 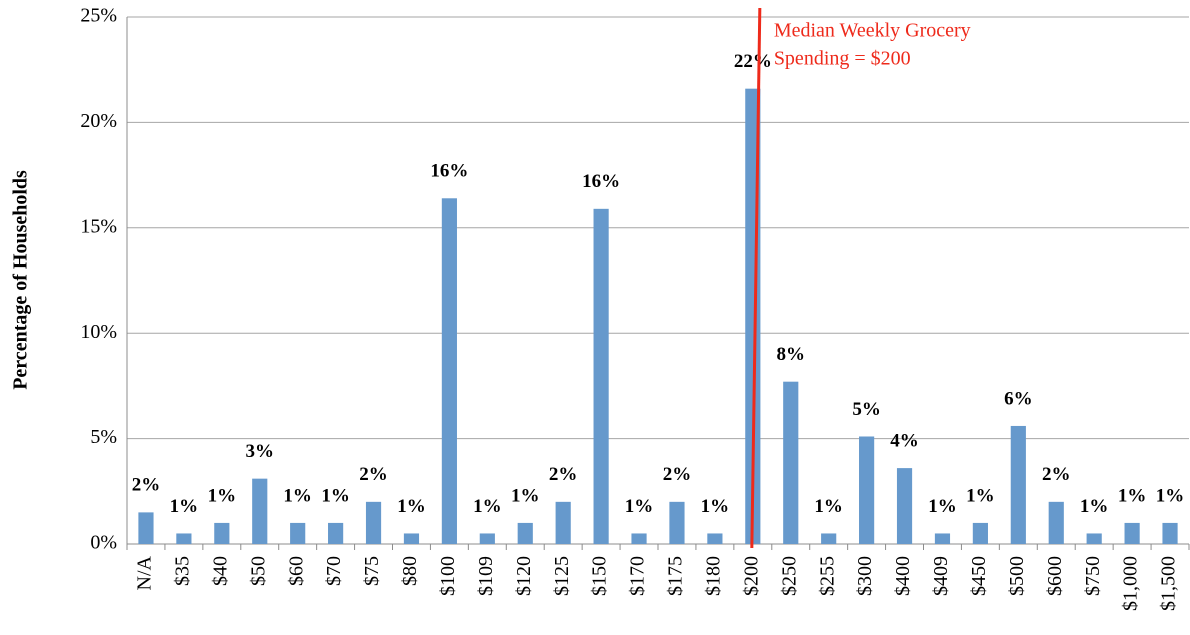 What do you see at coordinates (258, 571) in the screenshot?
I see `x-tick-label: $50` at bounding box center [258, 571].